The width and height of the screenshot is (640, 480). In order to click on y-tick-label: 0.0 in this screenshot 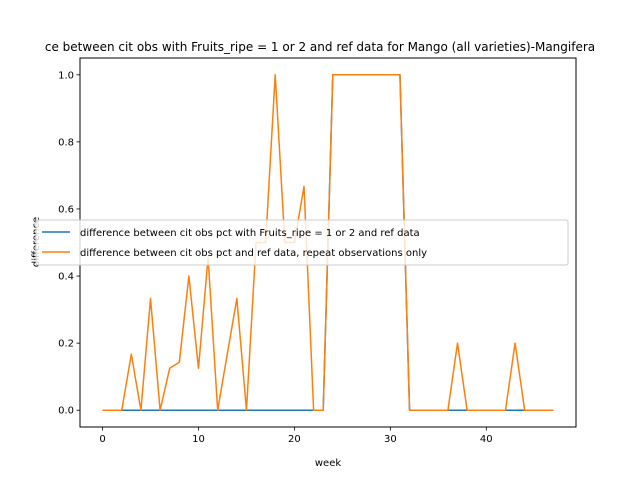, I will do `click(66, 411)`.